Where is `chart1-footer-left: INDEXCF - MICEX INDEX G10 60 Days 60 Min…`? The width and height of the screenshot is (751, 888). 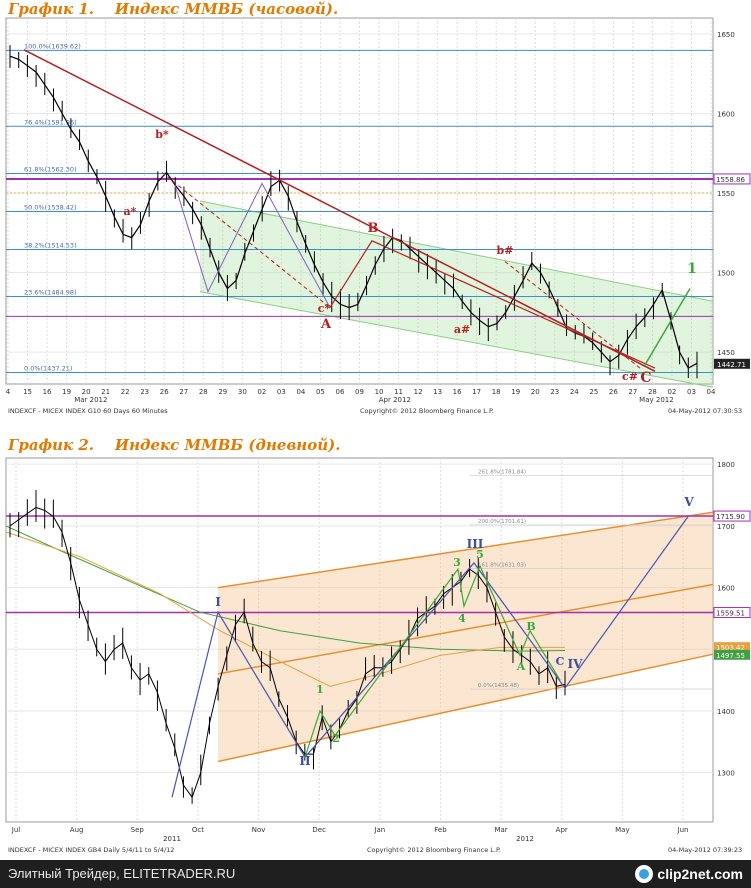 chart1-footer-left: INDEXCF - MICEX INDEX G10 60 Days 60 Min… is located at coordinates (88, 411).